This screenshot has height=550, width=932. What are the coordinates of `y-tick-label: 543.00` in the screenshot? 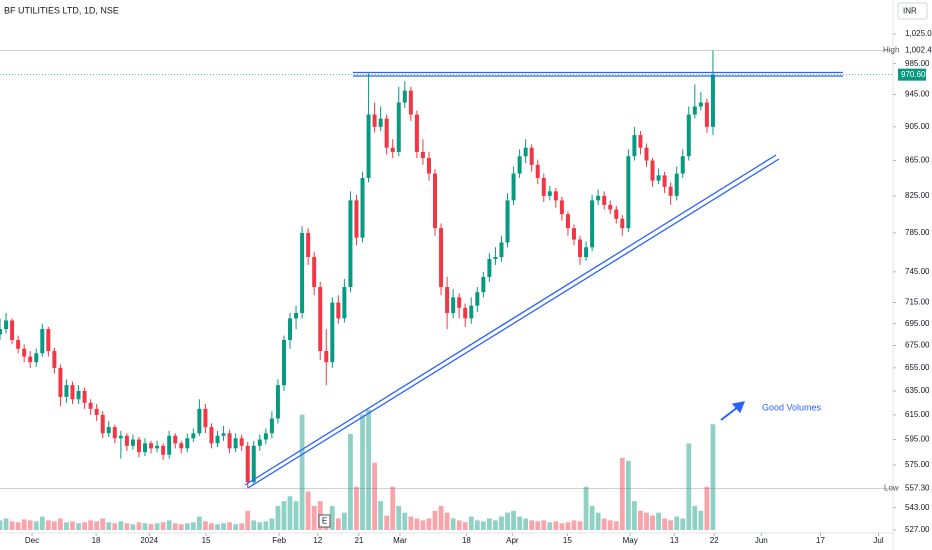 It's located at (917, 507).